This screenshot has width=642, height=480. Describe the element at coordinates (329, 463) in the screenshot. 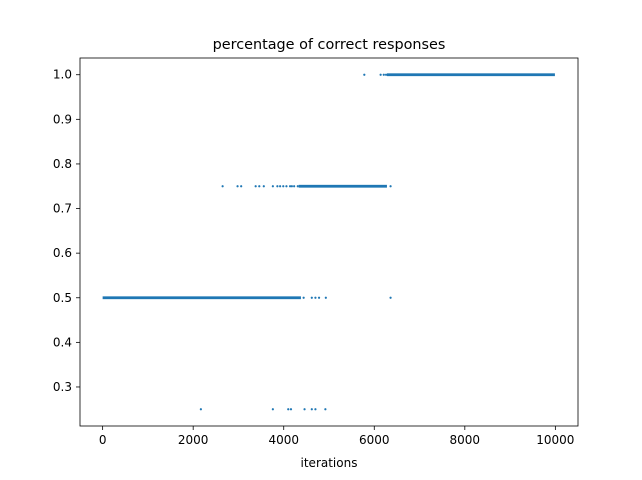

I see `x-axis-label: iterations` at that location.